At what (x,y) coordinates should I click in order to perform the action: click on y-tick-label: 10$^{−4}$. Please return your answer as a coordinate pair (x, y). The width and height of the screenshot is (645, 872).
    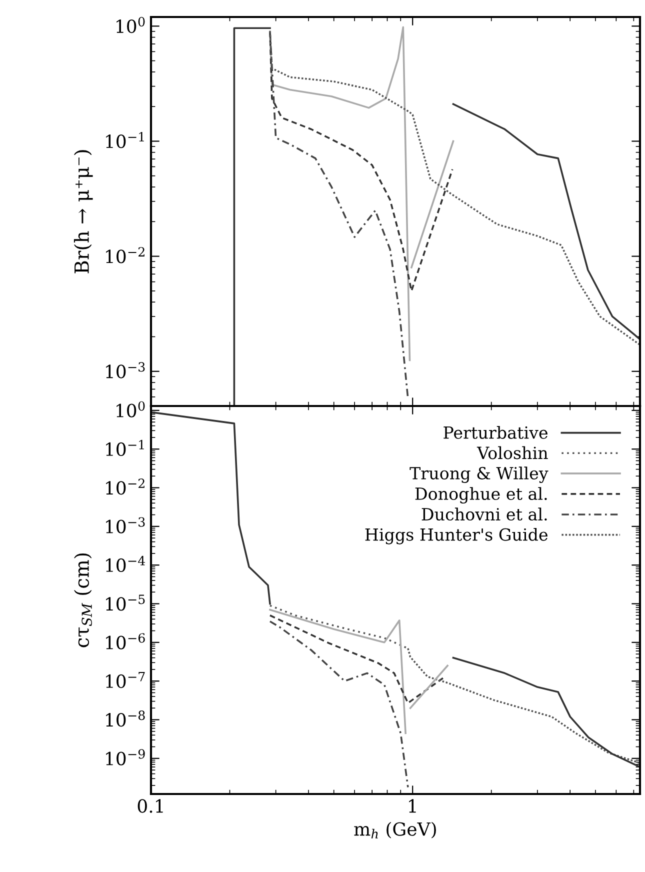
    Looking at the image, I should click on (126, 564).